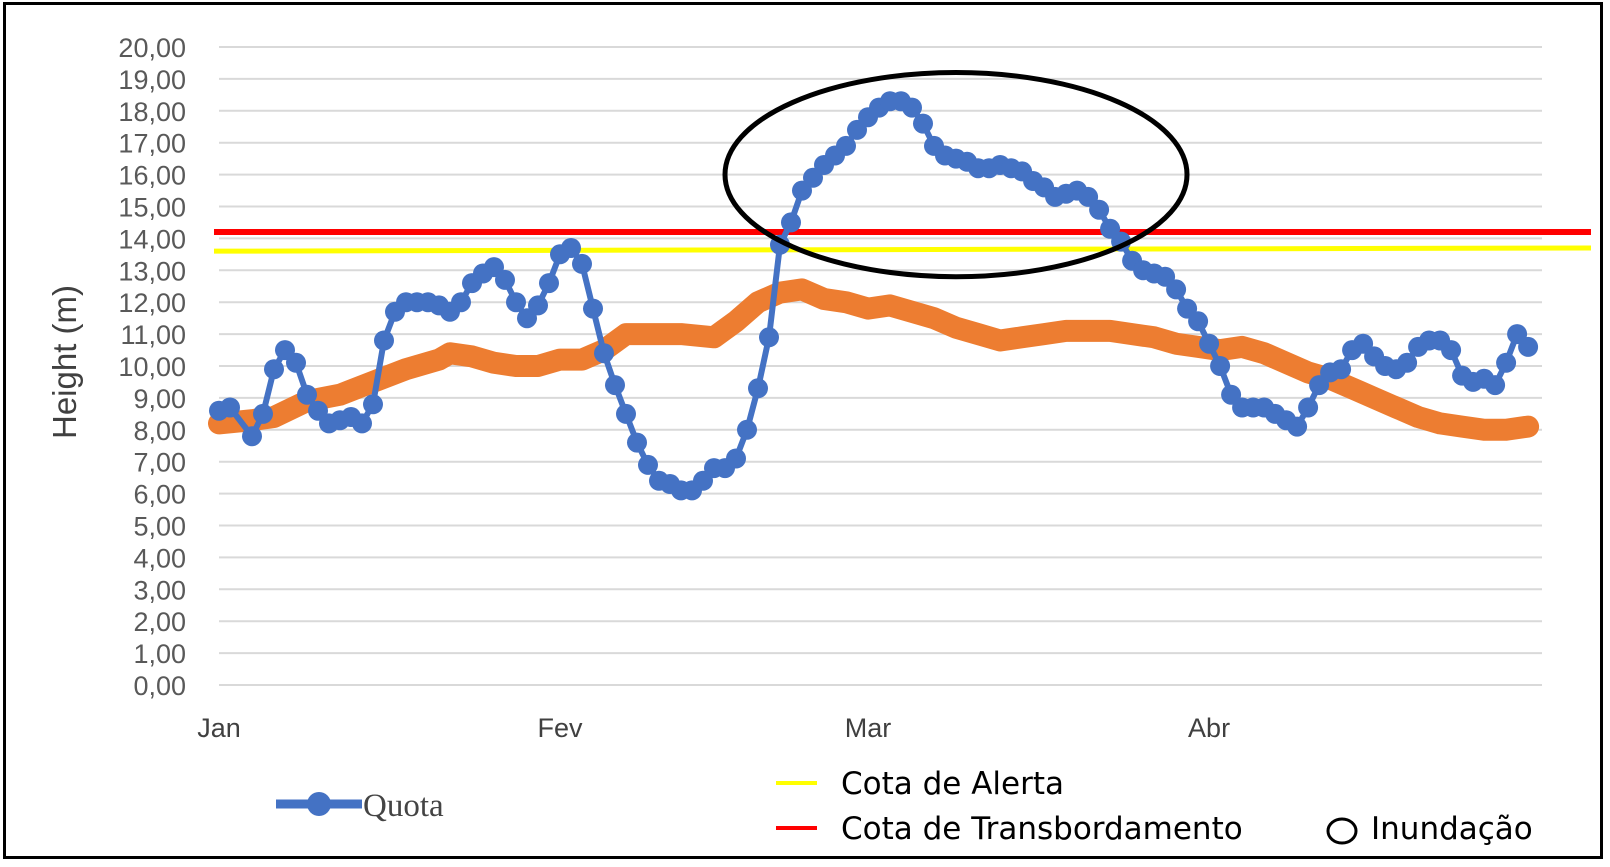  Describe the element at coordinates (902, 241) in the screenshot. I see `reference-lines` at that location.